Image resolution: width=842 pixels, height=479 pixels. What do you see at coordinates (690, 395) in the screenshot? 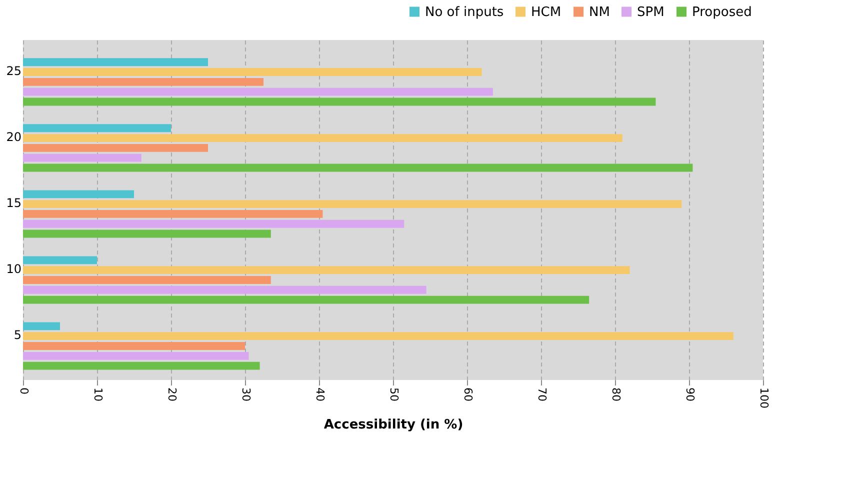
I see `x-tick-label: 90` at bounding box center [690, 395].